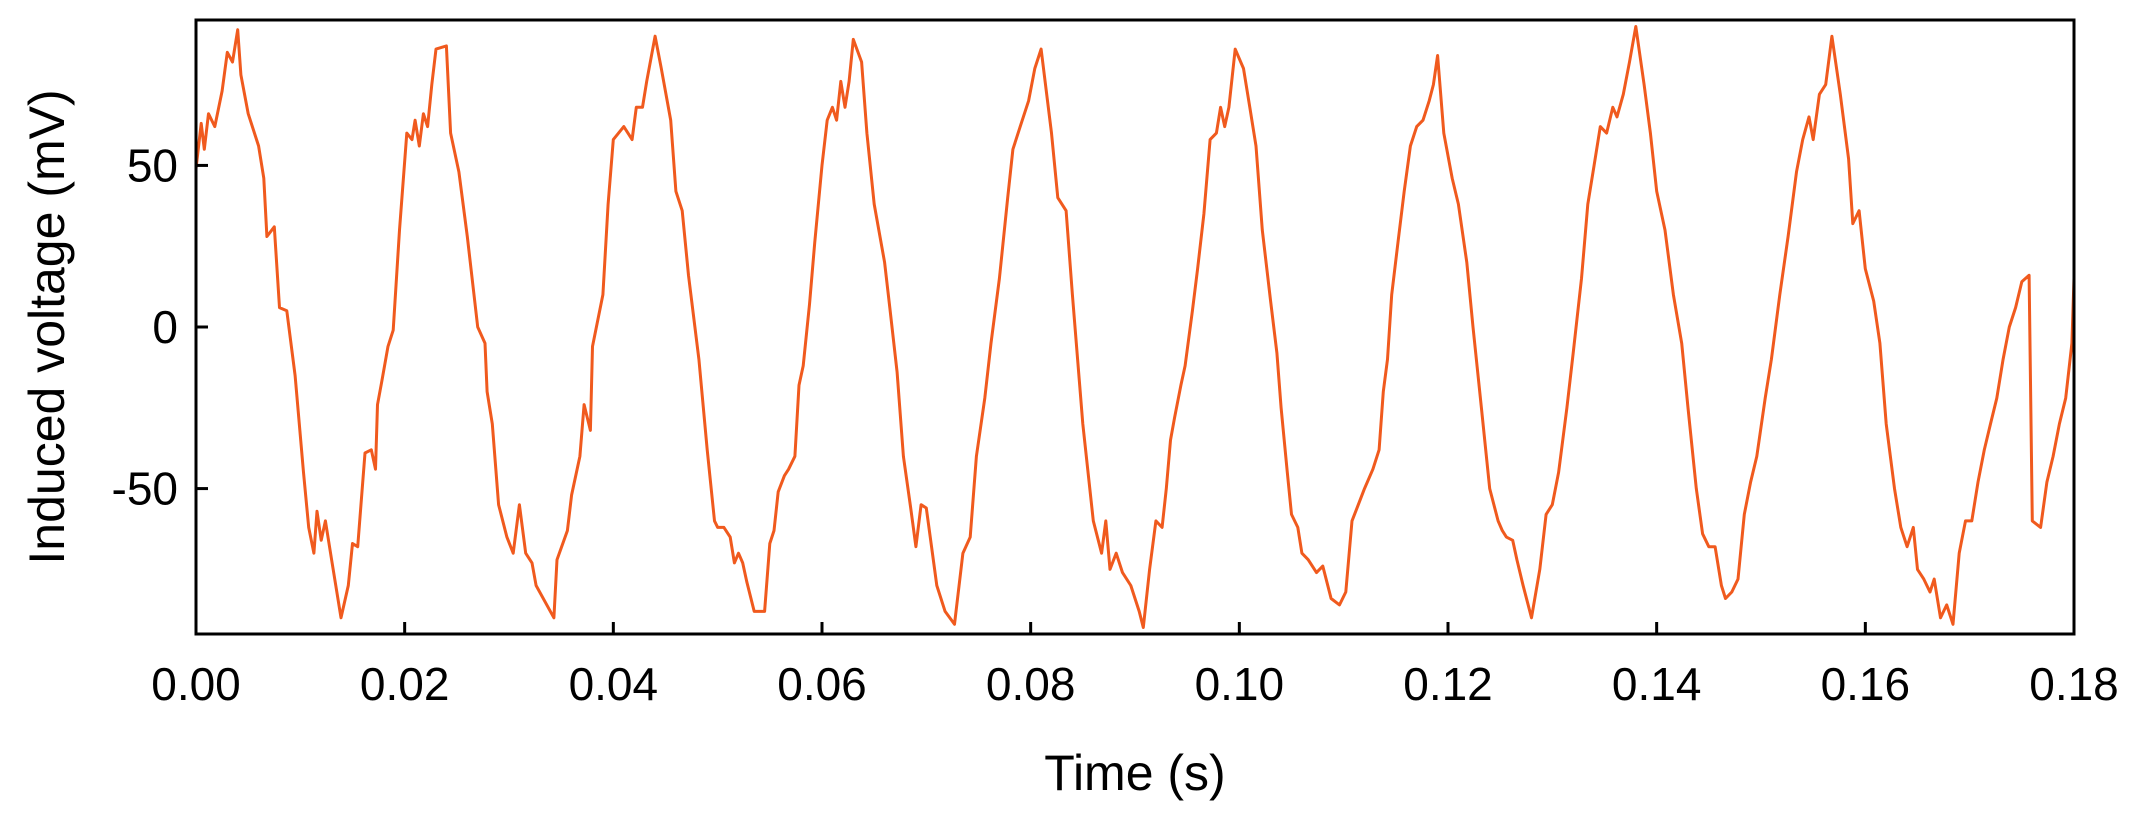 This screenshot has height=818, width=2144. What do you see at coordinates (145, 489) in the screenshot?
I see `y-tick-label: -50` at bounding box center [145, 489].